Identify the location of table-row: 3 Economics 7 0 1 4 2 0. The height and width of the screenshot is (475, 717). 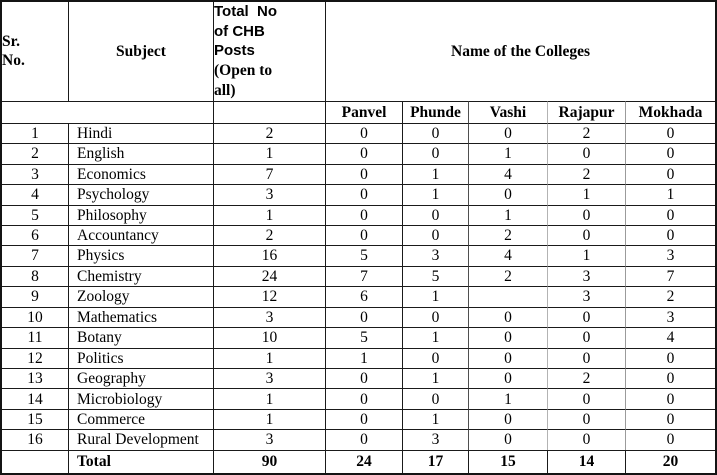
(359, 174).